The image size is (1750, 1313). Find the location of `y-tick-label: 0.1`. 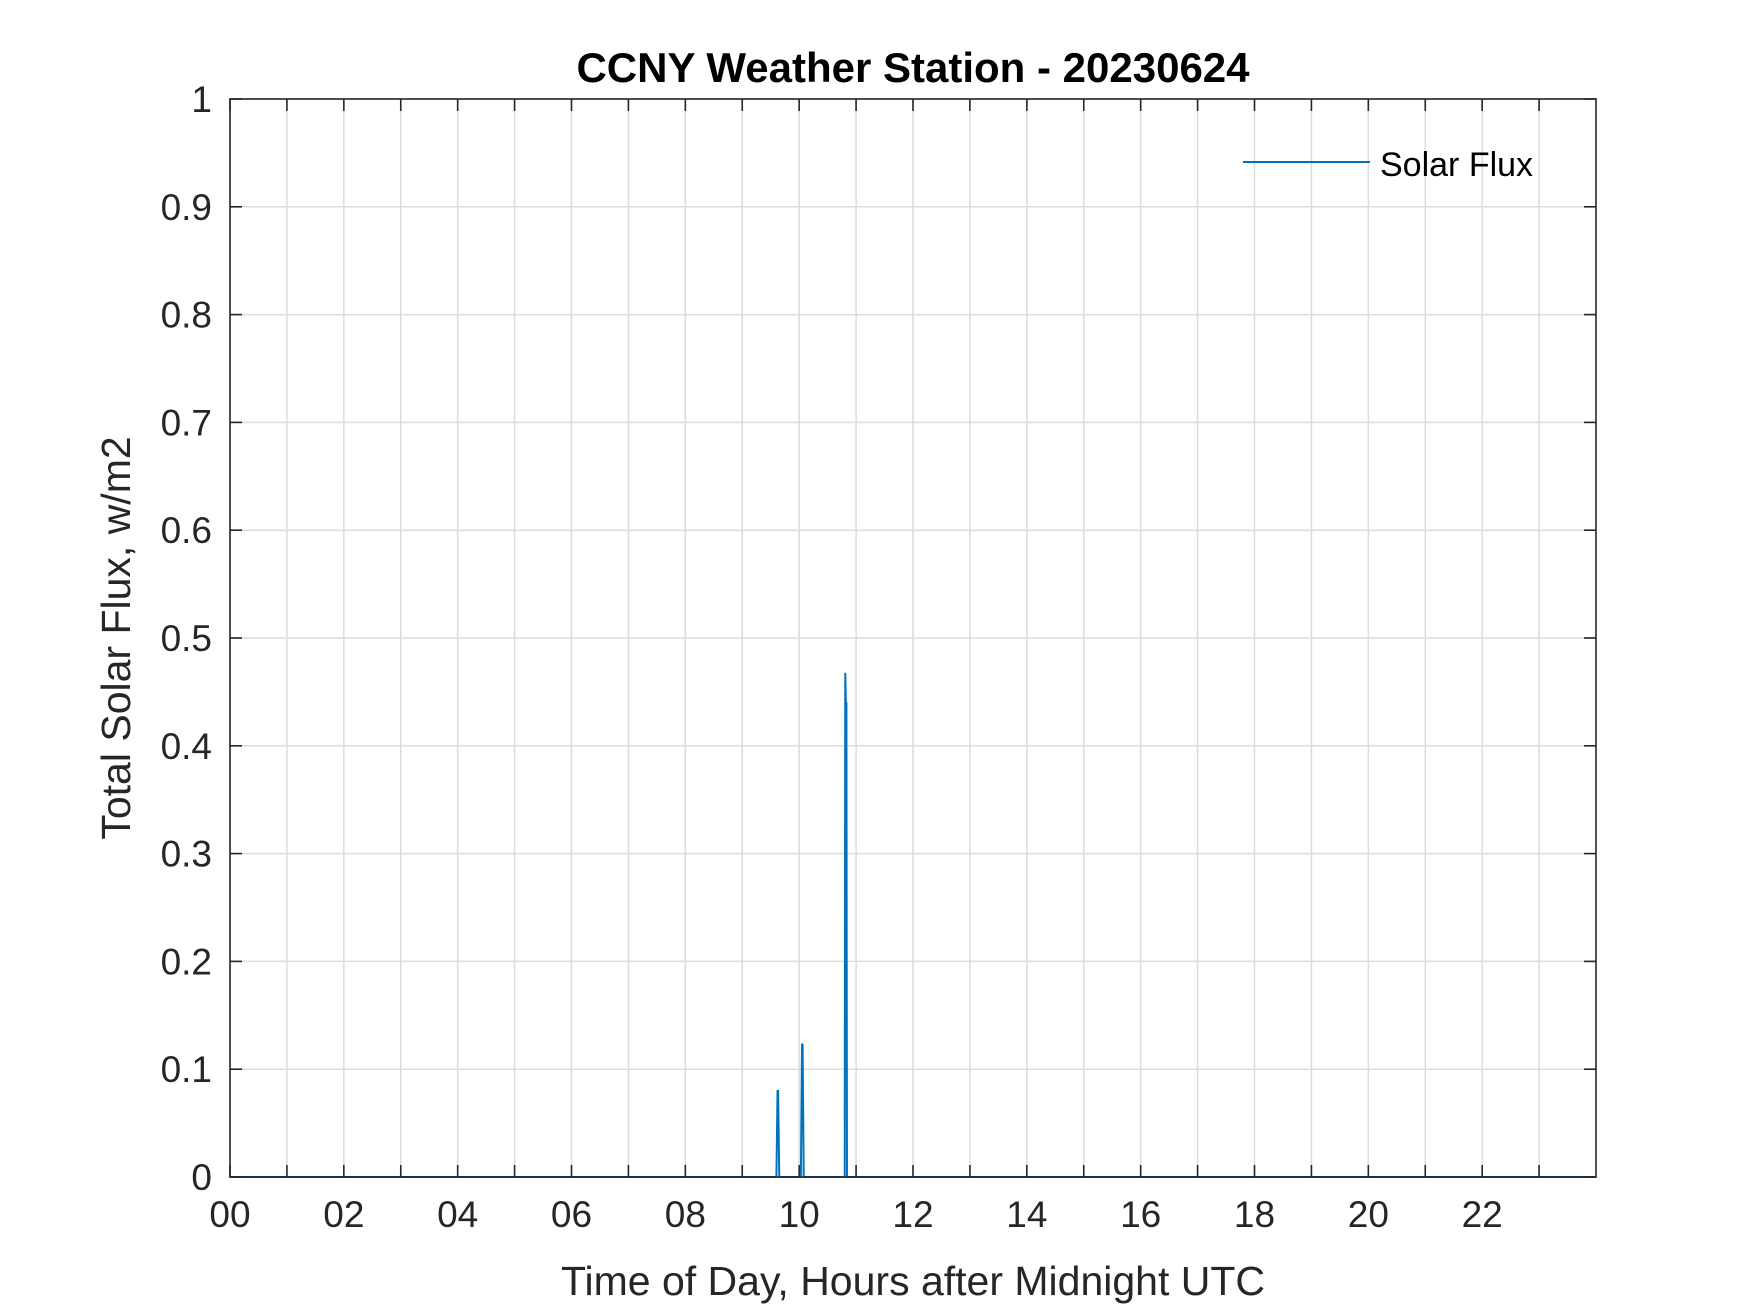

y-tick-label: 0.1 is located at coordinates (186, 1069).